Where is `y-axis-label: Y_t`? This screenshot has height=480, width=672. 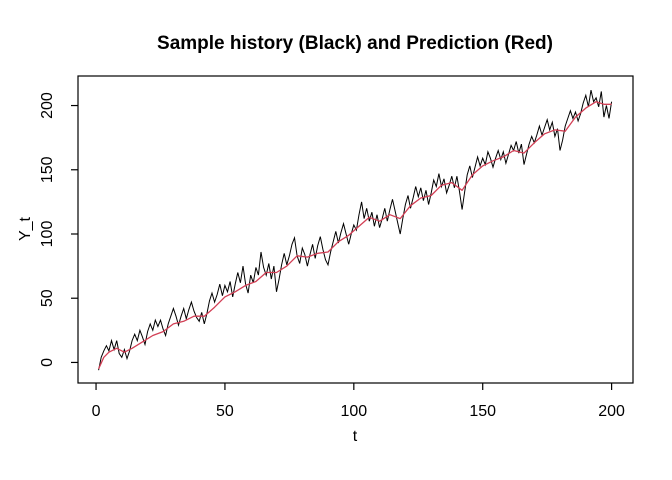
y-axis-label: Y_t is located at coordinates (25, 228).